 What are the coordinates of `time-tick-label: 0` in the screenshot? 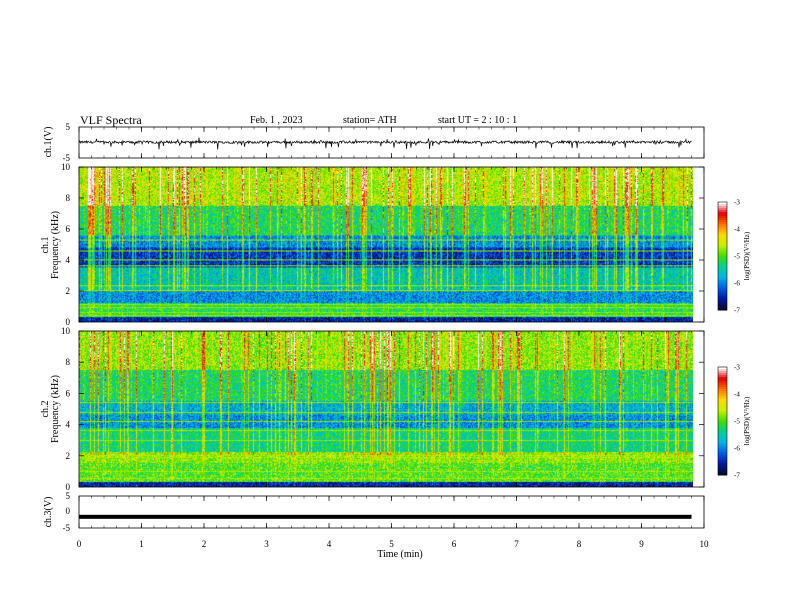 It's located at (79, 544).